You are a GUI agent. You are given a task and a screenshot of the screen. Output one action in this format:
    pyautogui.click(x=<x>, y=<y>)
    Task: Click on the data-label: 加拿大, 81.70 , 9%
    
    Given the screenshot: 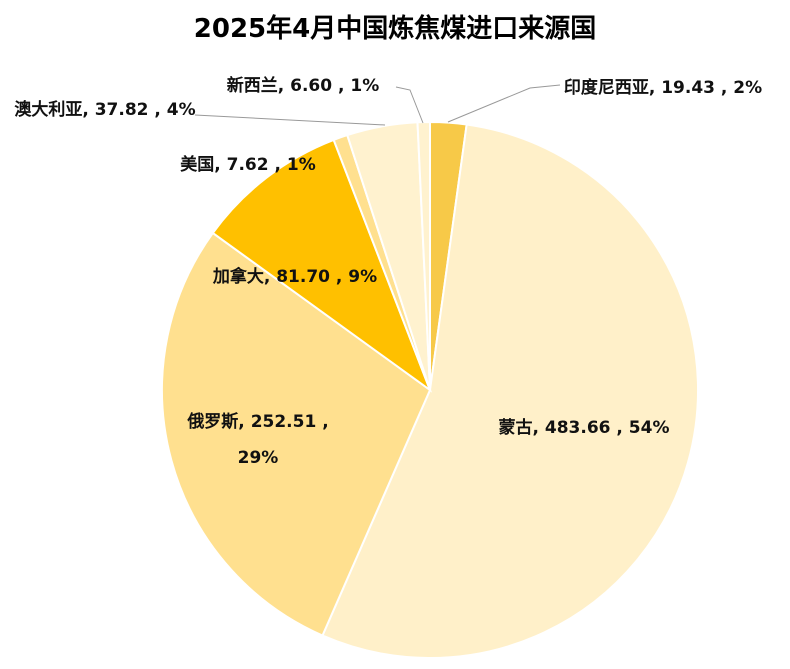 What is the action you would take?
    pyautogui.click(x=295, y=277)
    